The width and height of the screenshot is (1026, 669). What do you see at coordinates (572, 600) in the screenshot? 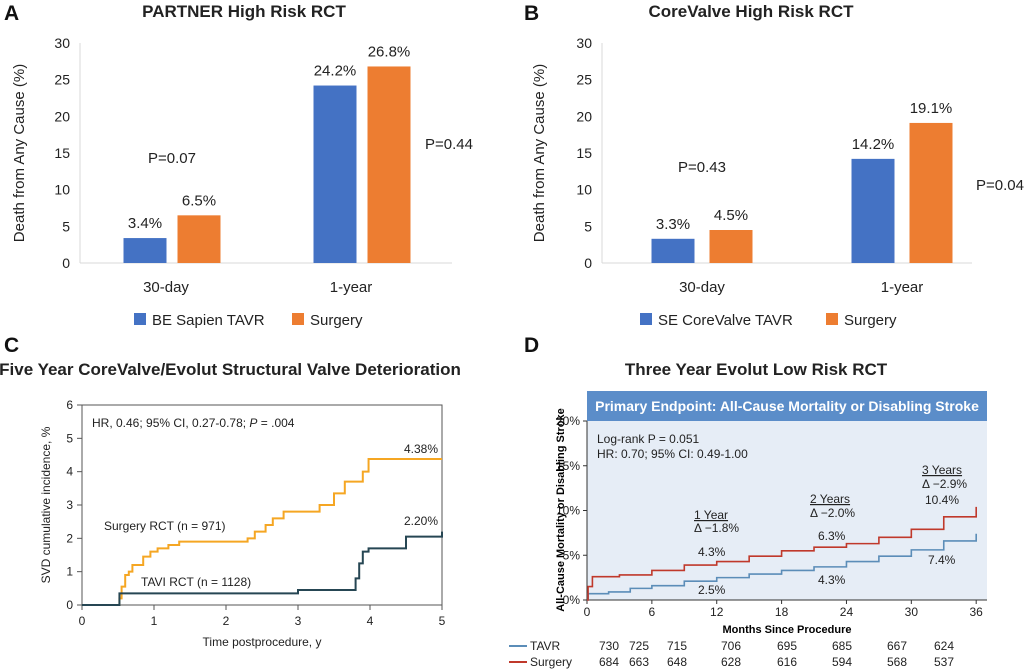
I see `panel-d-ytick-0%: 0%` at bounding box center [572, 600].